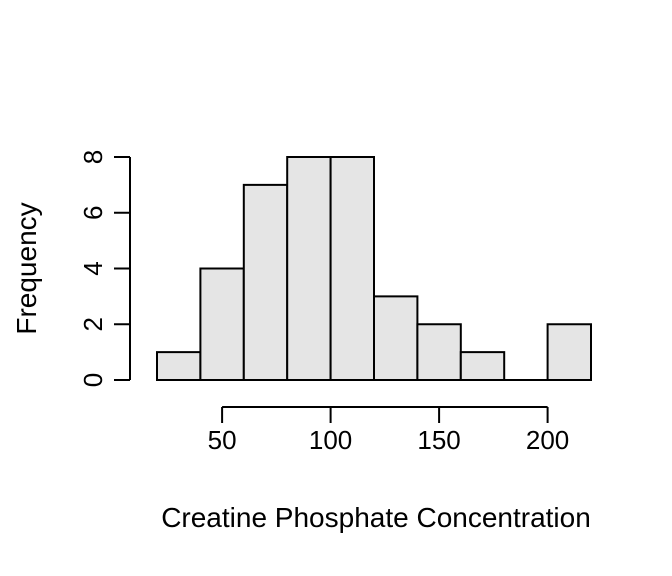  I want to click on x-tick-label-3: 200, so click(547, 440).